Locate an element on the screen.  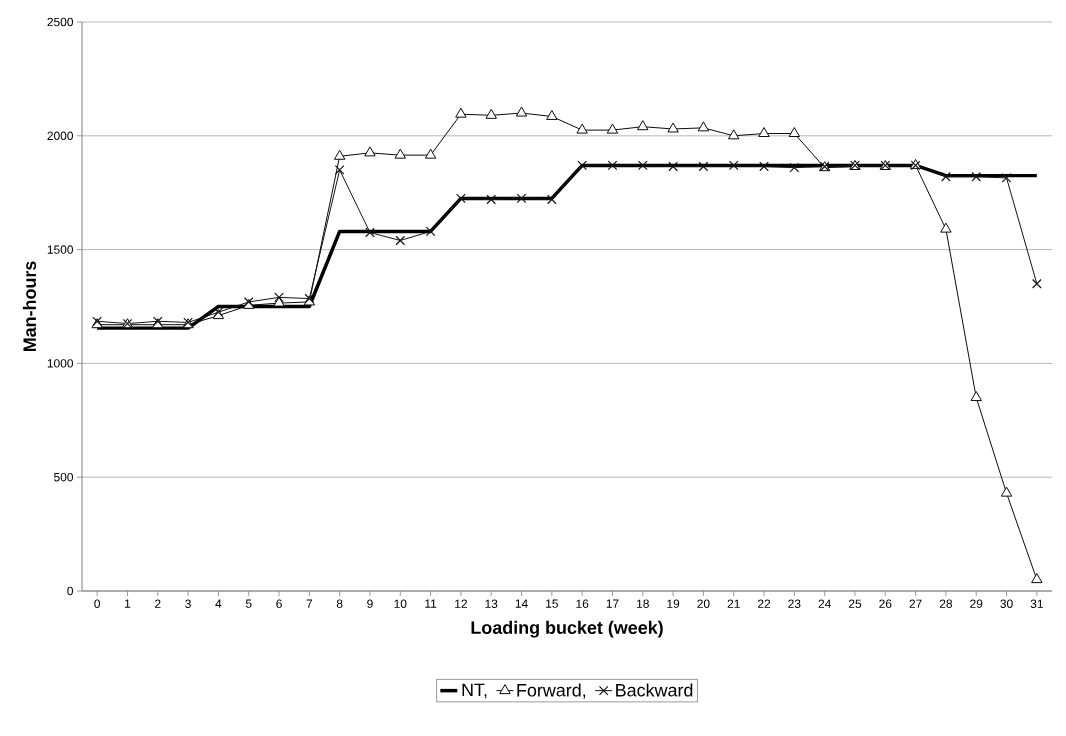
x-tick-label: 9 is located at coordinates (370, 603).